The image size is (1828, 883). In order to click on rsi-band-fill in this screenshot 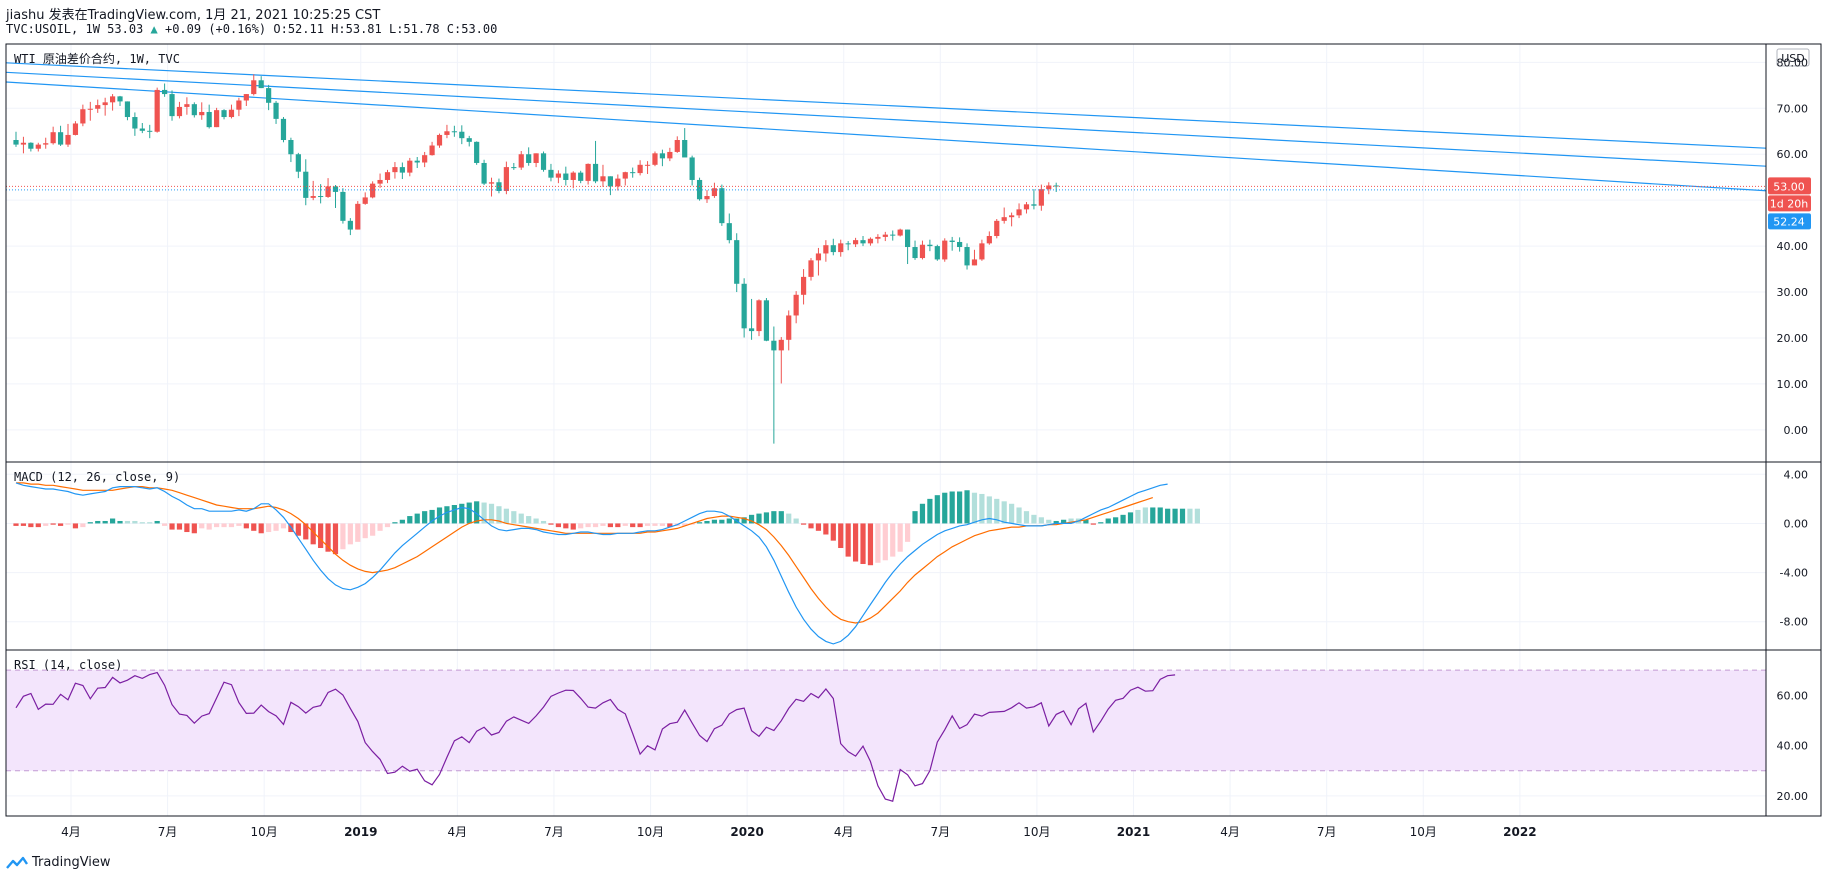, I will do `click(886, 720)`.